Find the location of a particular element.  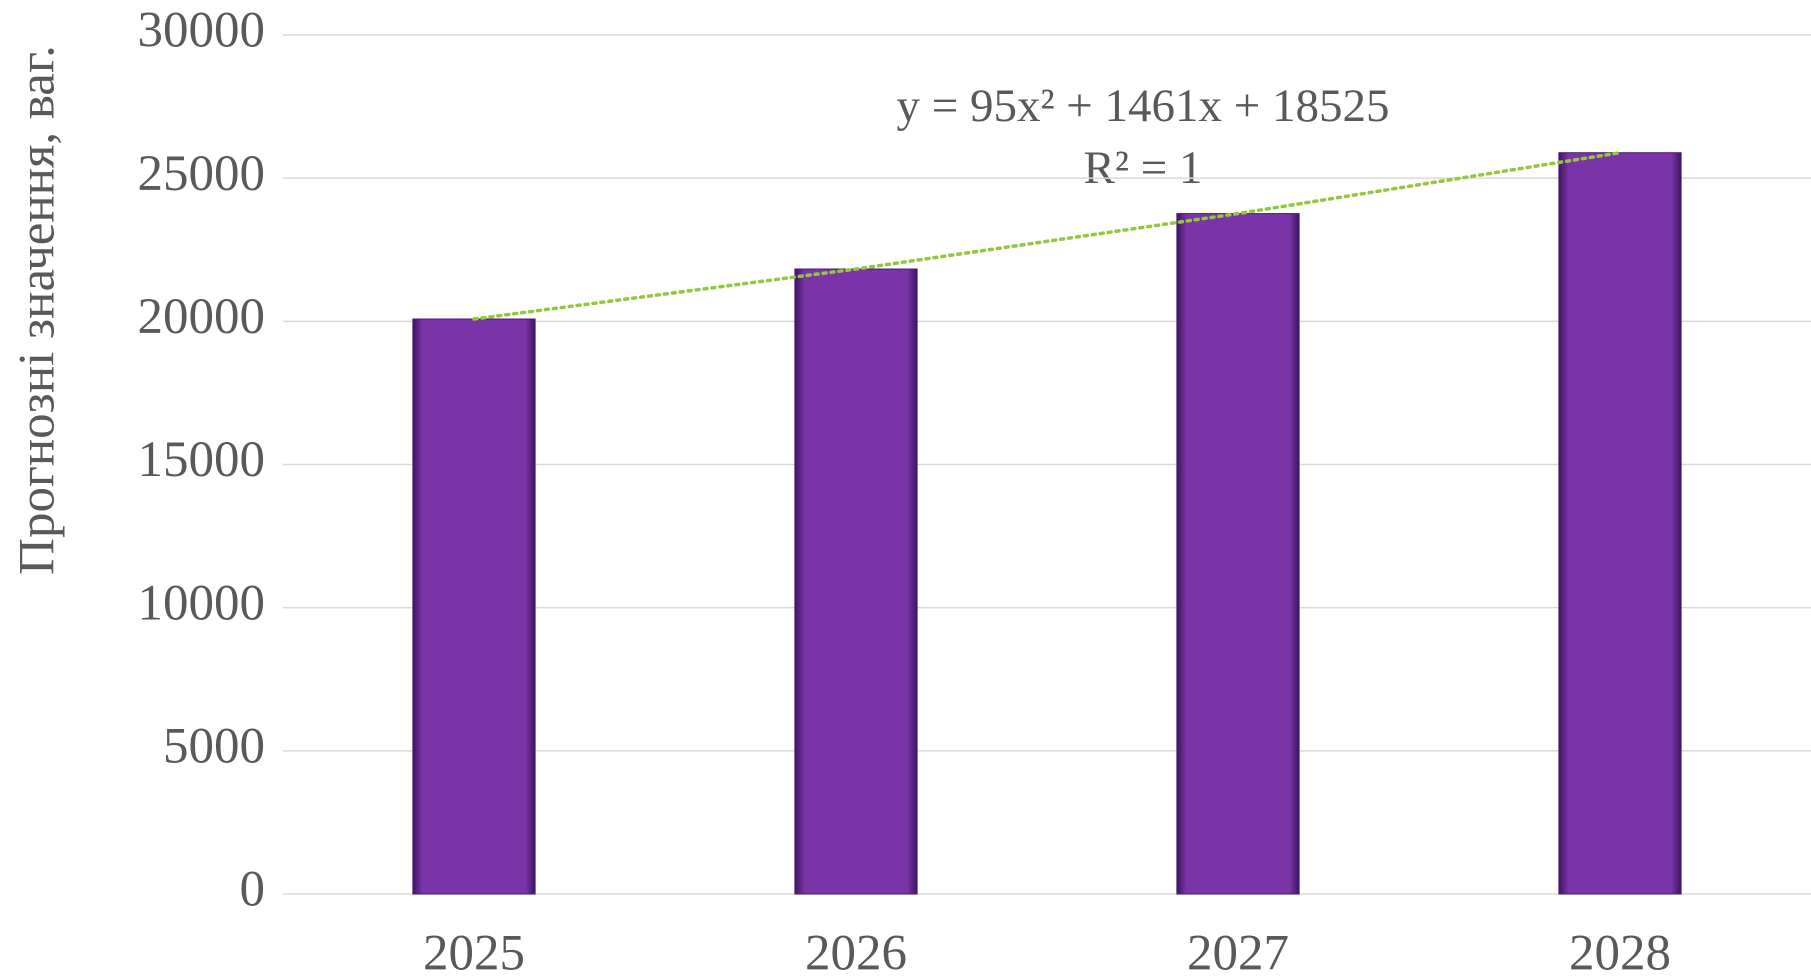

x-tick-label: 2027 is located at coordinates (1238, 953).